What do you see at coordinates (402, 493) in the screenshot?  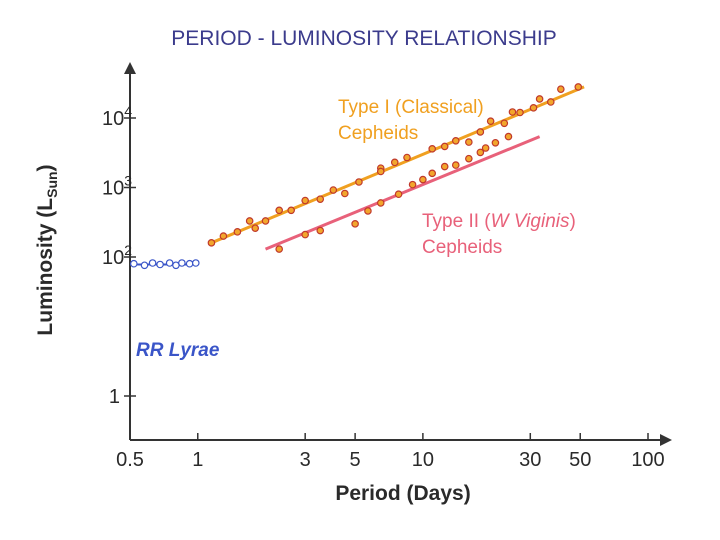 I see `x-axis-label: Period (Days)` at bounding box center [402, 493].